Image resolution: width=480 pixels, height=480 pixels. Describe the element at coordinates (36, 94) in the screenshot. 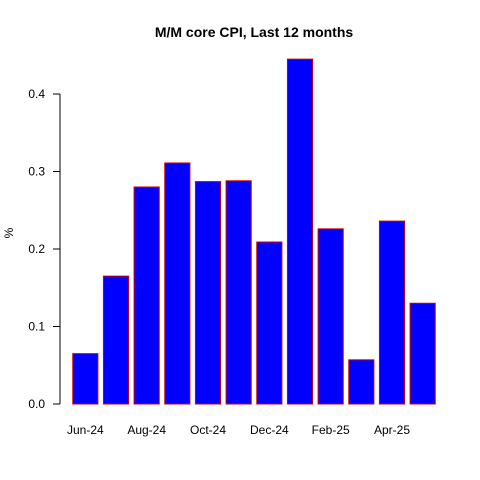

I see `y-tick-label: 0.4` at that location.